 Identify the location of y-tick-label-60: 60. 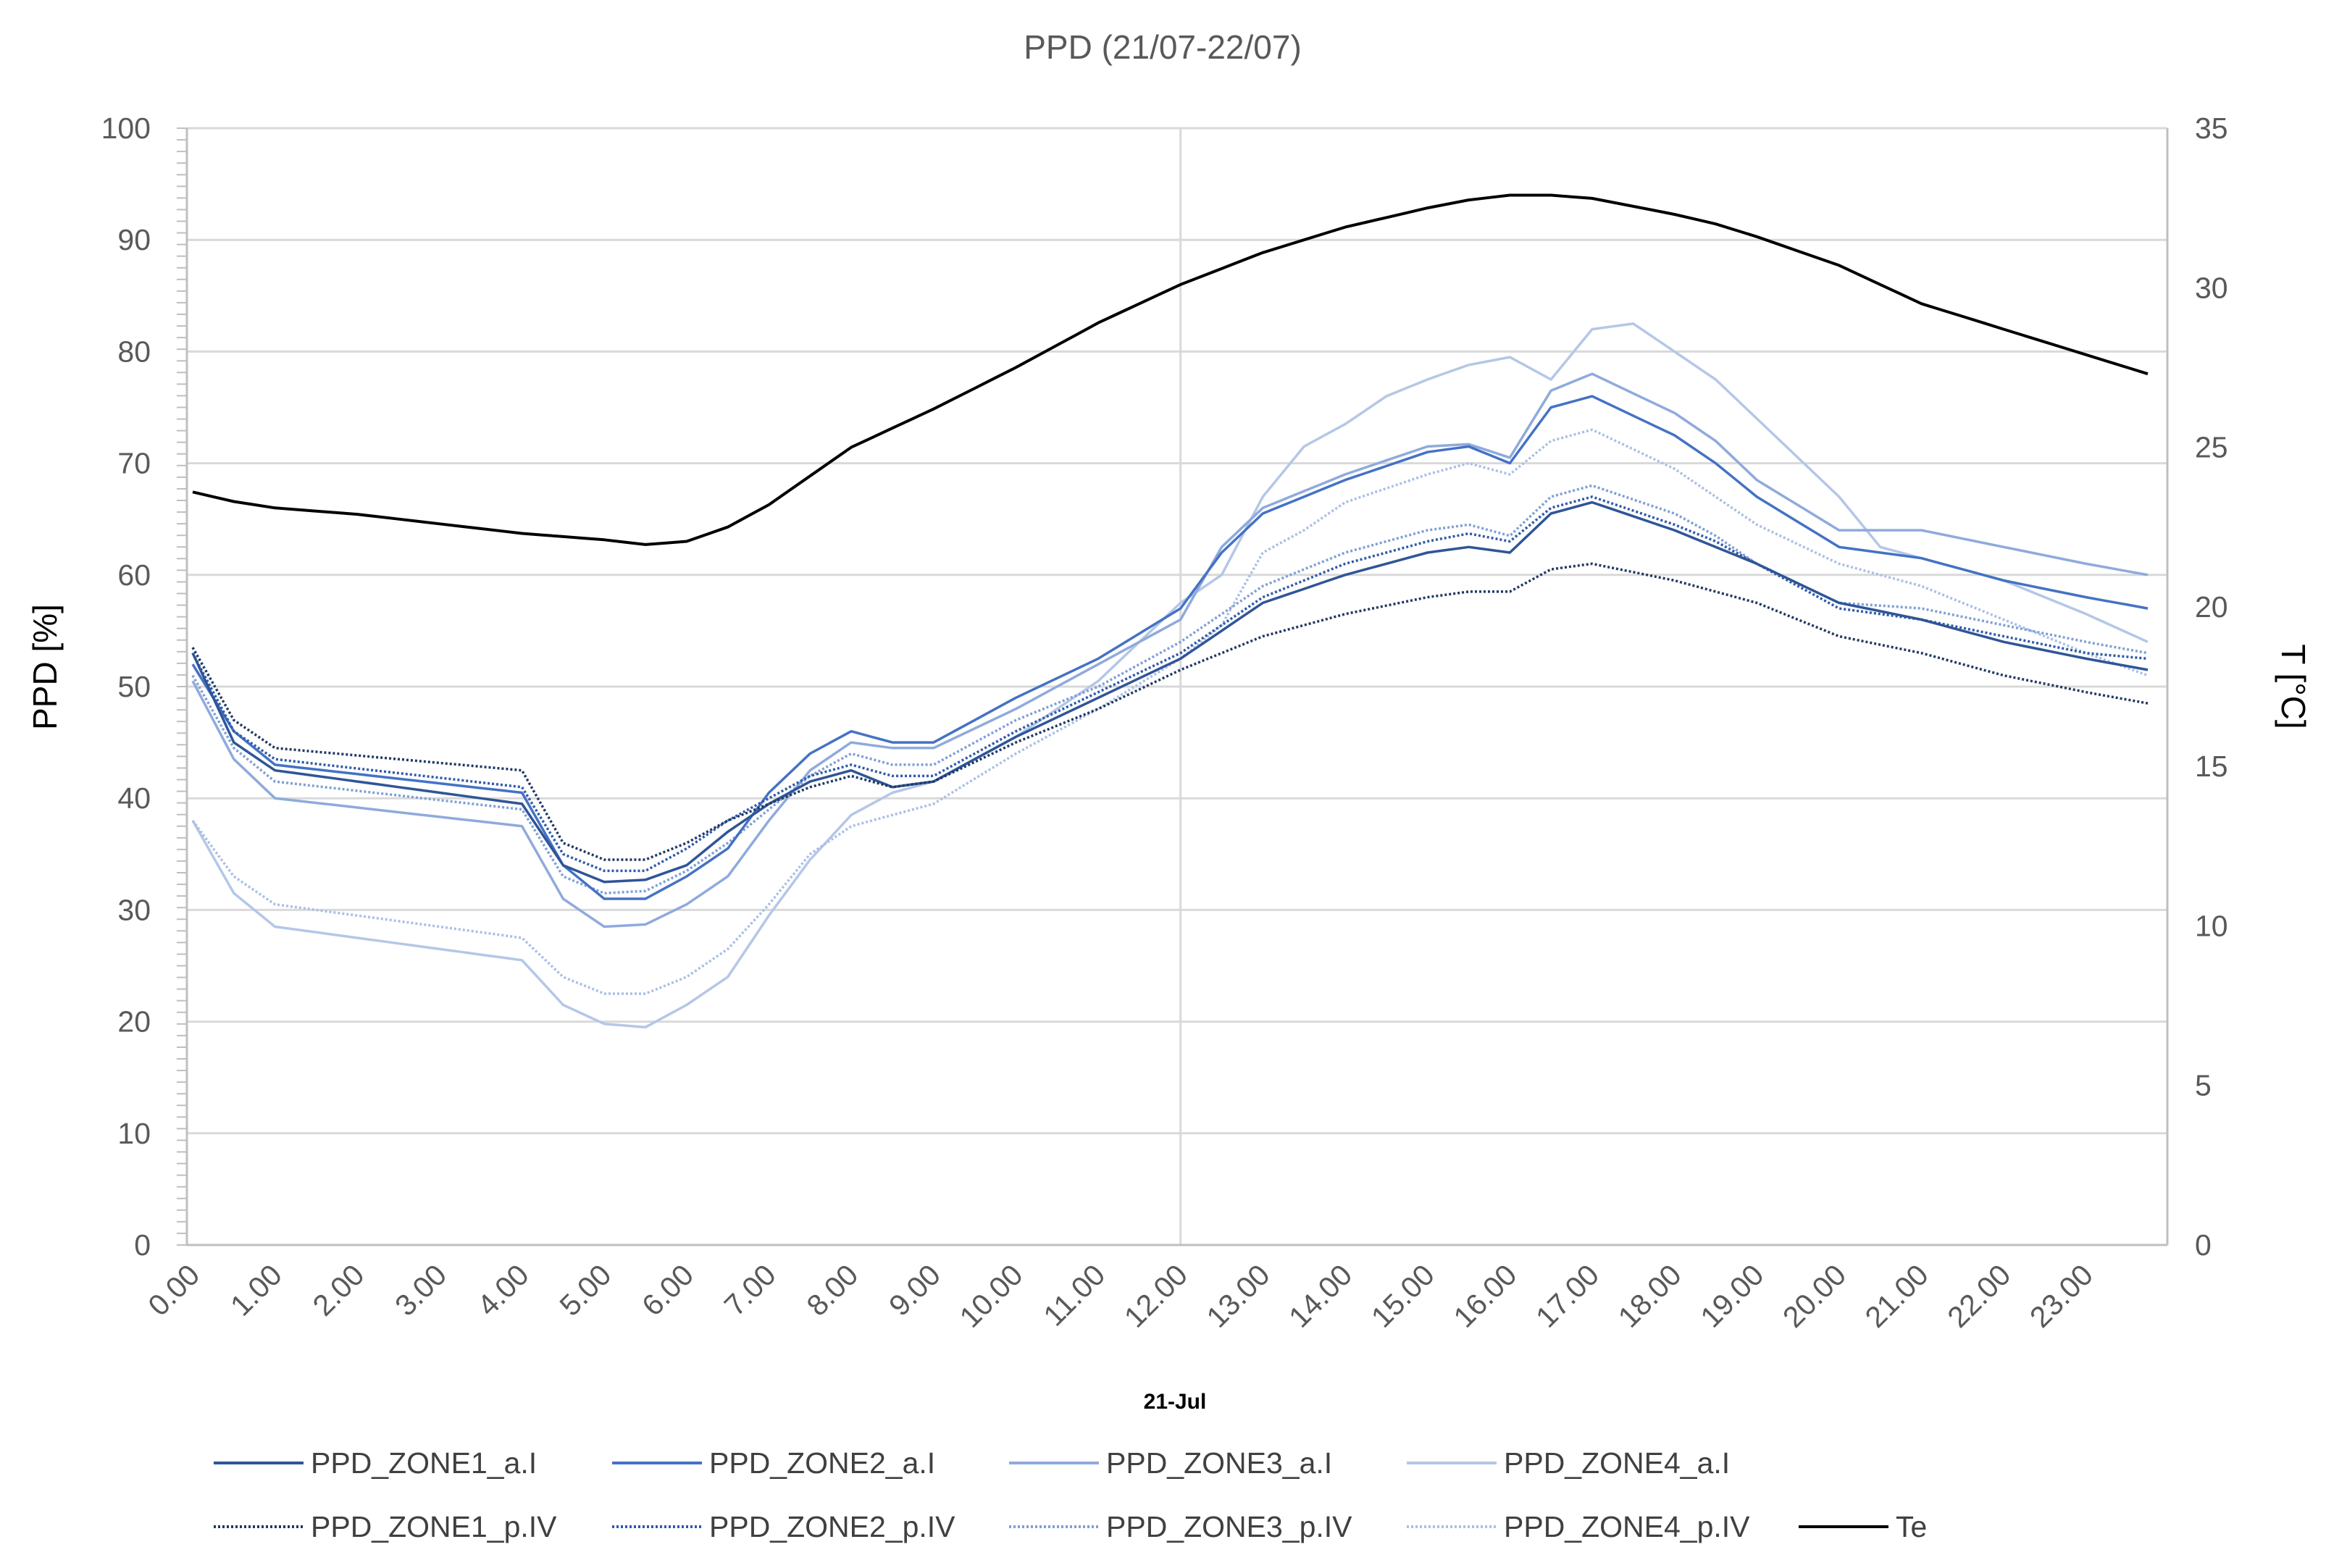
(134, 575).